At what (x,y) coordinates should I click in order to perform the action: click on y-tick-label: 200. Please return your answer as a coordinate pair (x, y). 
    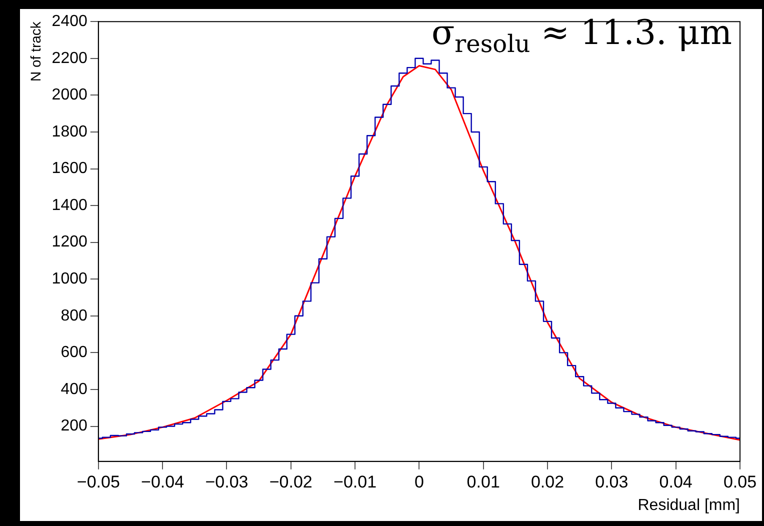
    Looking at the image, I should click on (74, 426).